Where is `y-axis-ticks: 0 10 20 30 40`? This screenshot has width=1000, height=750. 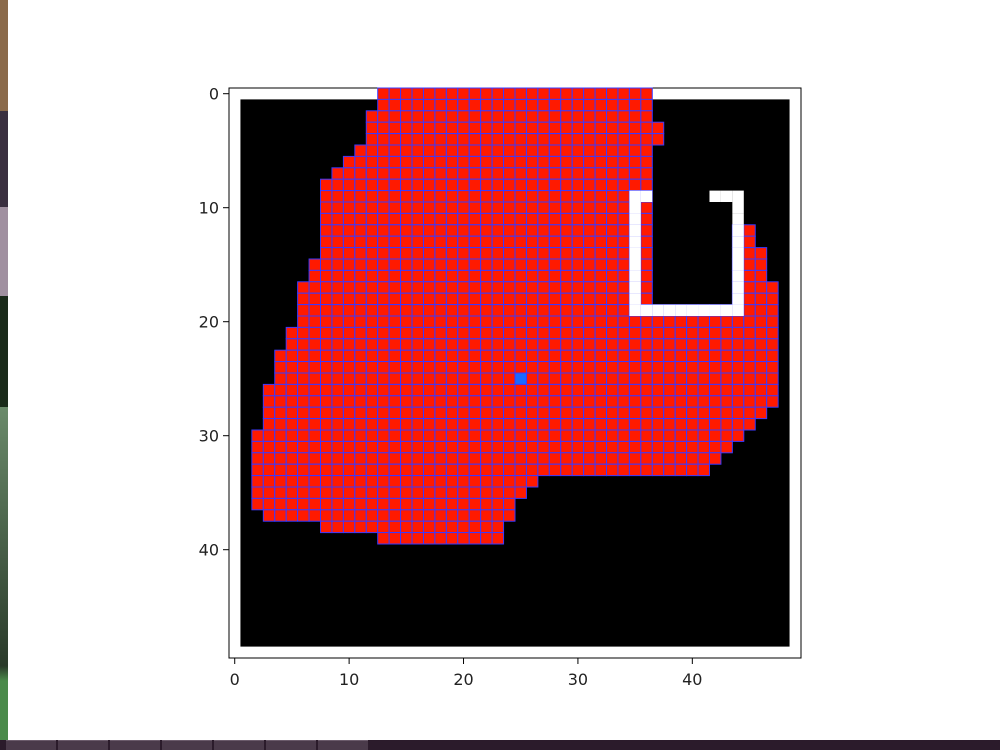 y-axis-ticks: 0 10 20 30 40 is located at coordinates (214, 322).